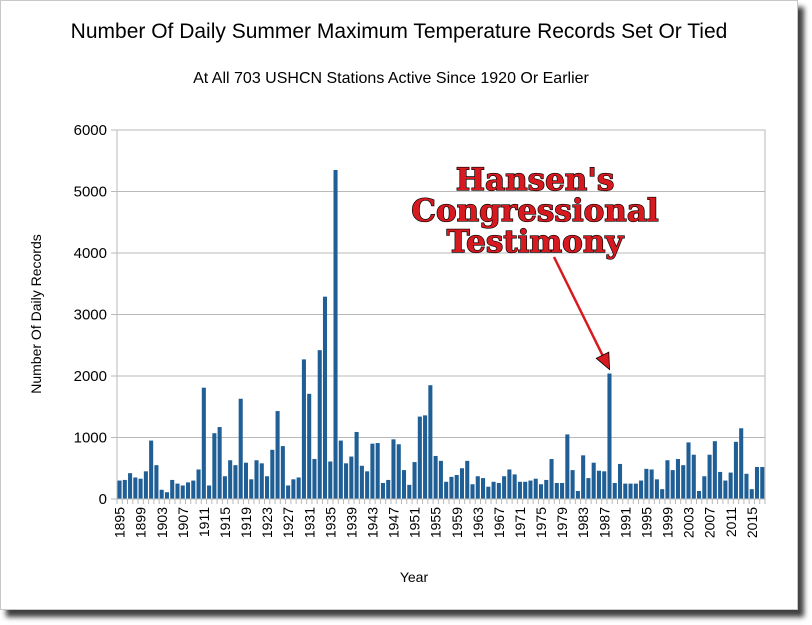 Image resolution: width=812 pixels, height=625 pixels. What do you see at coordinates (583, 477) in the screenshot?
I see `bar-1983` at bounding box center [583, 477].